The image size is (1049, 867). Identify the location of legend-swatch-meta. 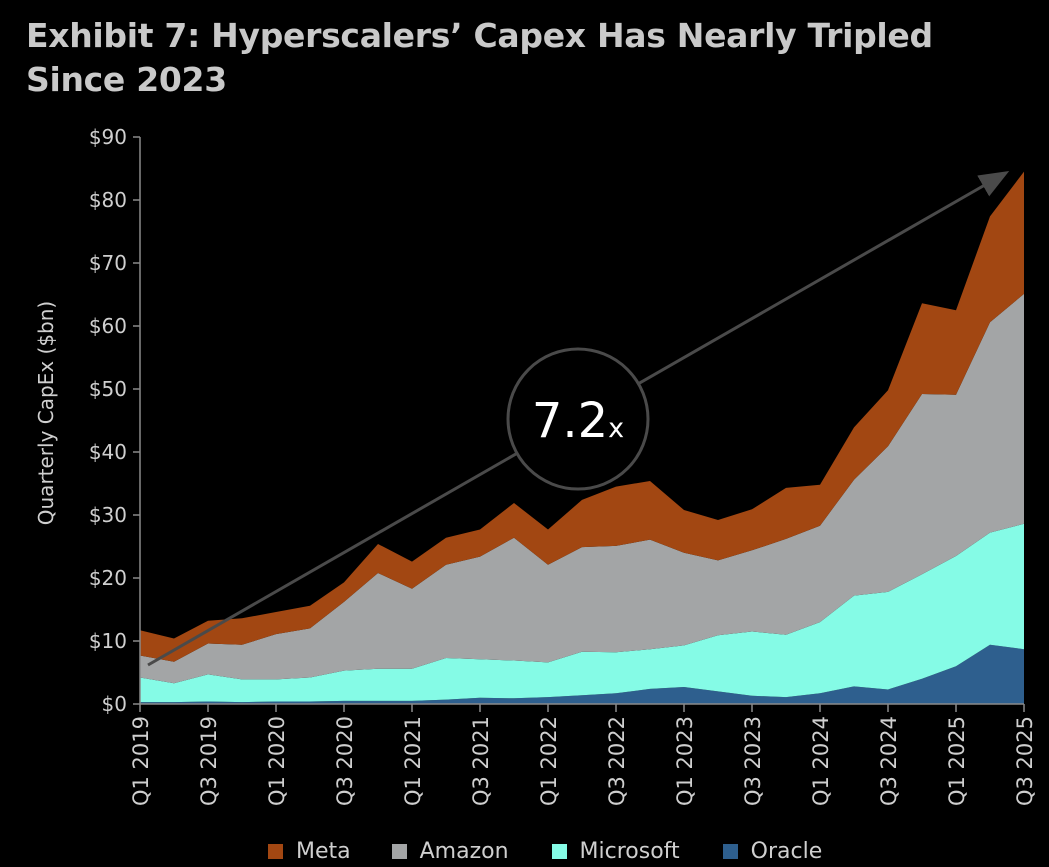
(275, 851).